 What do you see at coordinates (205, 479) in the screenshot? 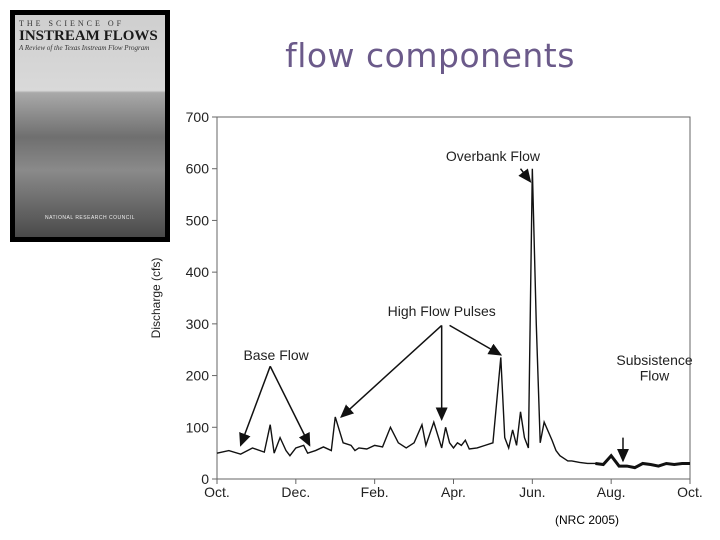
I see `y-tick-label: 0` at bounding box center [205, 479].